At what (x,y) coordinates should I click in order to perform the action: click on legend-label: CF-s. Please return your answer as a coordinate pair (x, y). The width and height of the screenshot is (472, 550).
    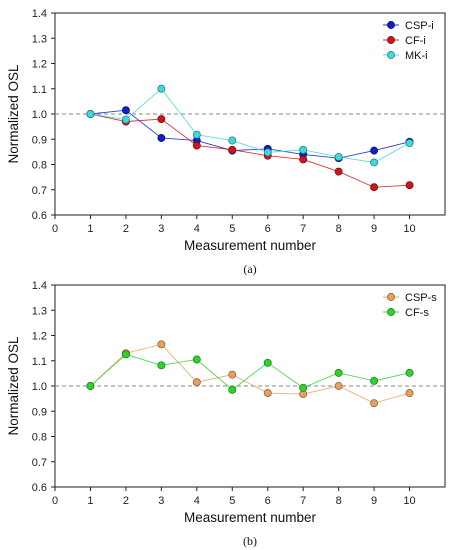
    Looking at the image, I should click on (417, 313).